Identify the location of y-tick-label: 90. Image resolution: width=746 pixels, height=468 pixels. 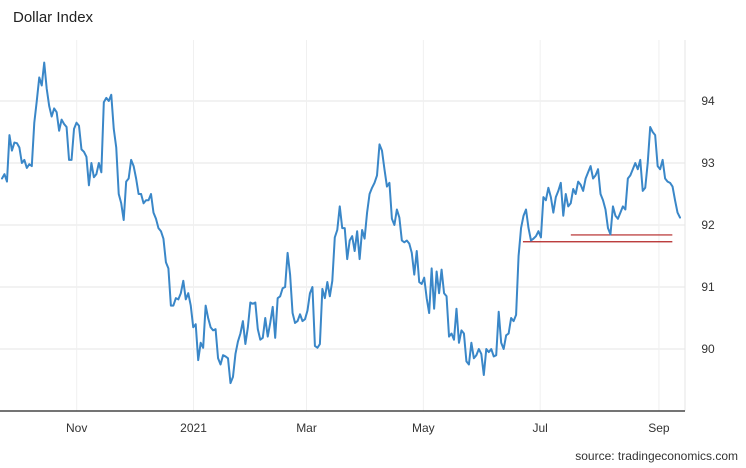
(708, 349).